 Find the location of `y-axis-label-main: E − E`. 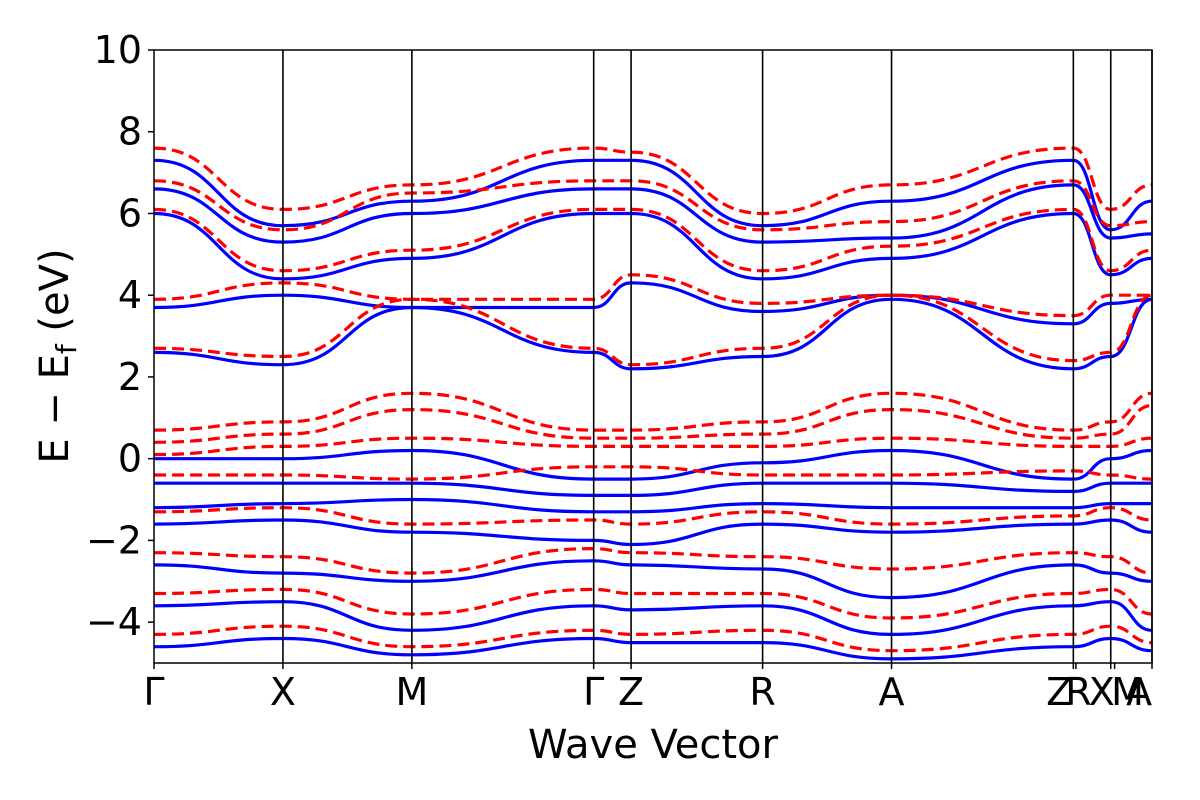

y-axis-label-main: E − E is located at coordinates (55, 409).